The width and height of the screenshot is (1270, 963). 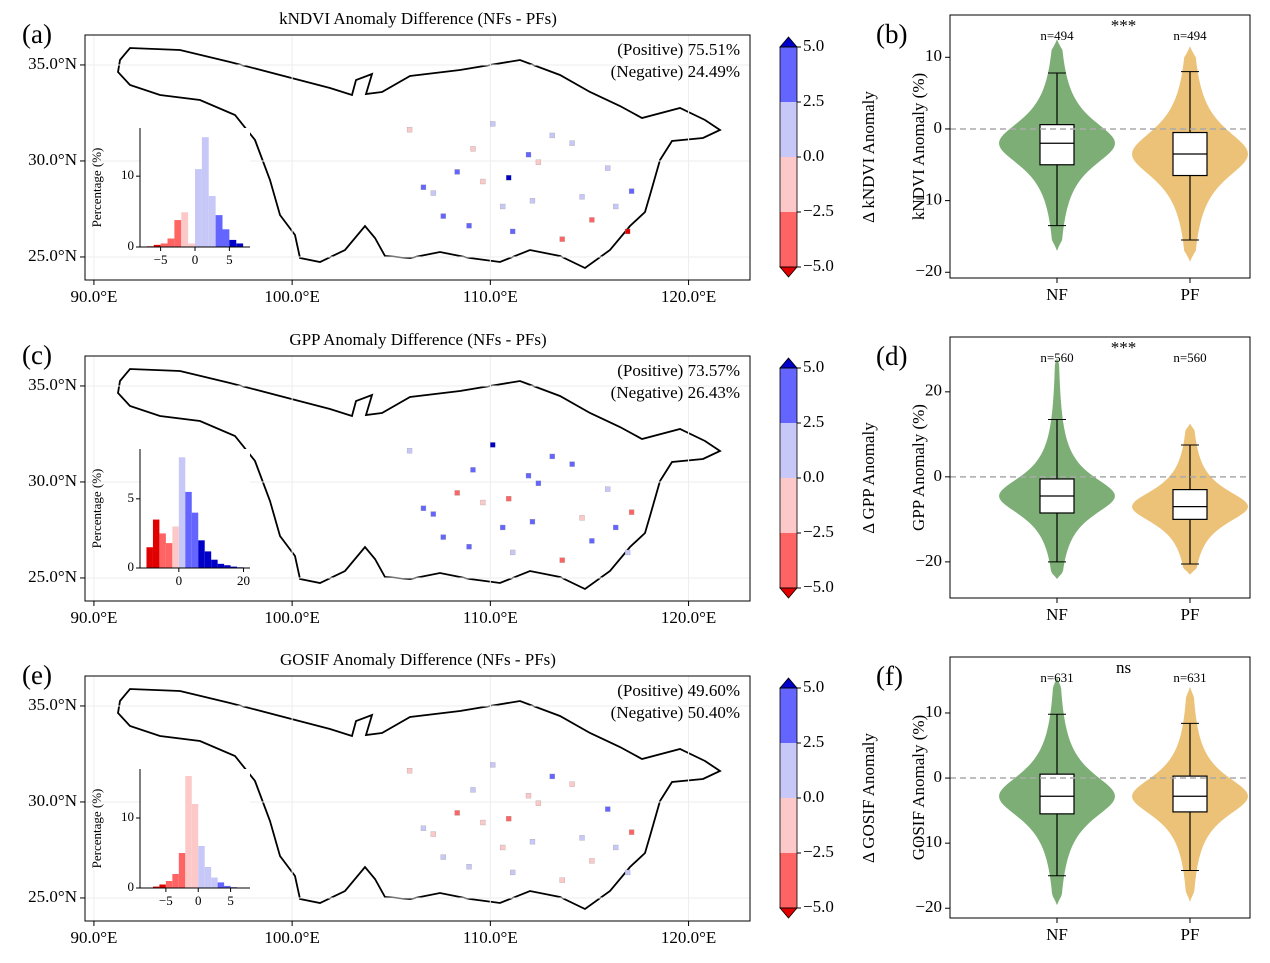 I want to click on x-tick-label: 0, so click(x=179, y=580).